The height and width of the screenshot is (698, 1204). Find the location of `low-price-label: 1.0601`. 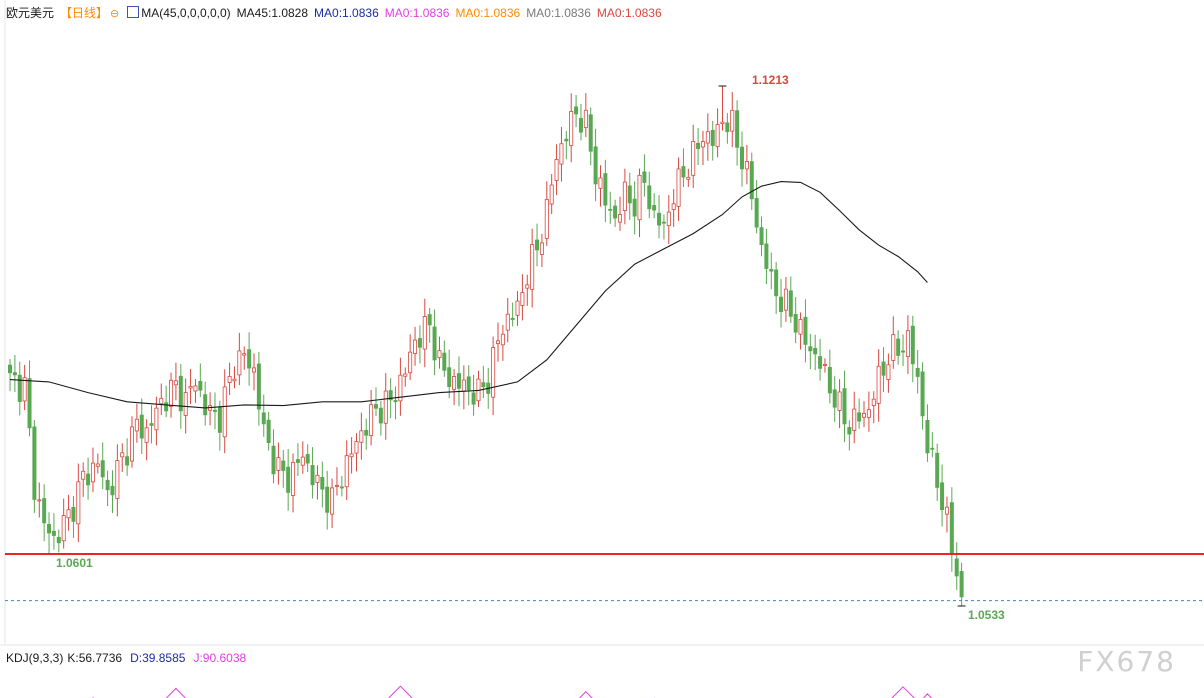

low-price-label: 1.0601 is located at coordinates (74, 563).